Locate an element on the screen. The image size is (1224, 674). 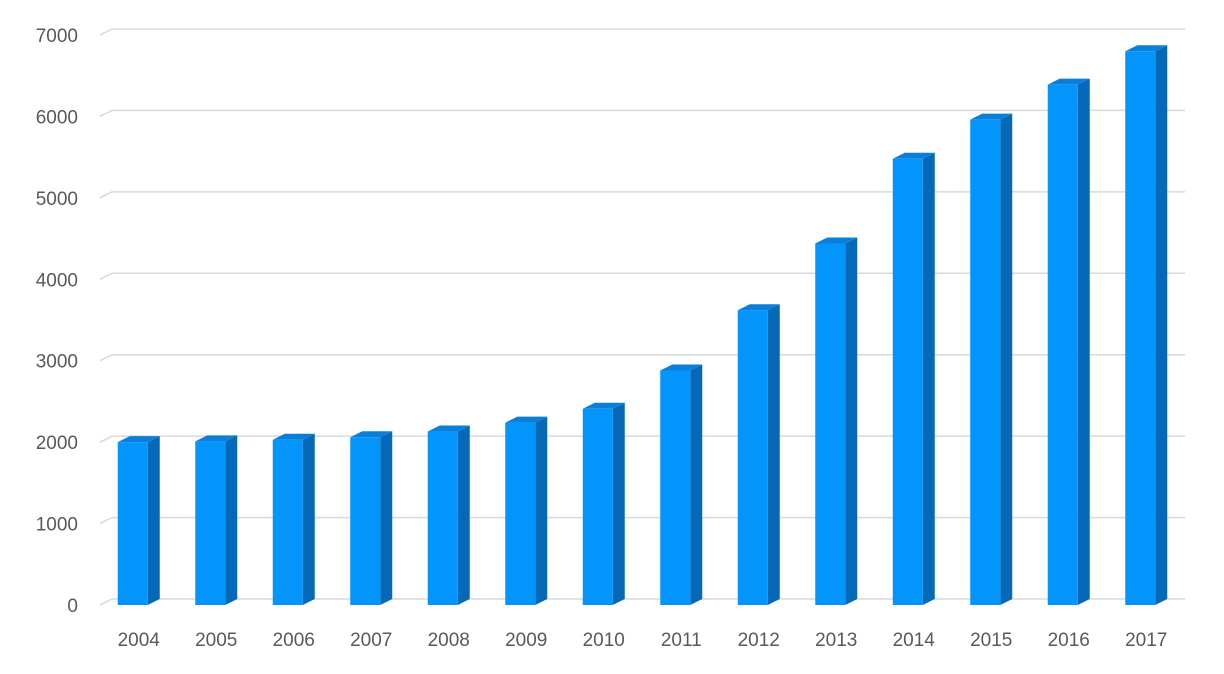
x-tick-label: 2010 is located at coordinates (604, 640).